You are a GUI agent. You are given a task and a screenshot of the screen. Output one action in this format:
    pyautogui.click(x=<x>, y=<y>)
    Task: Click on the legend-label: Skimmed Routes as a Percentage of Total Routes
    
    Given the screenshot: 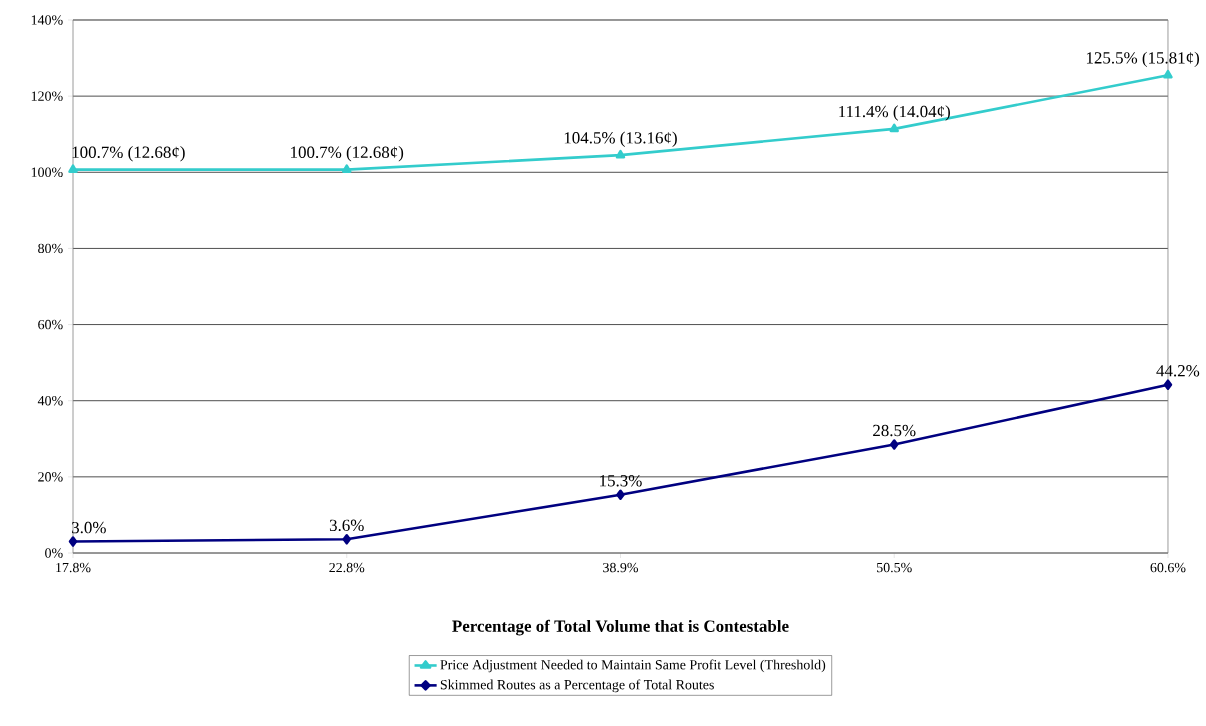 What is the action you would take?
    pyautogui.click(x=577, y=686)
    